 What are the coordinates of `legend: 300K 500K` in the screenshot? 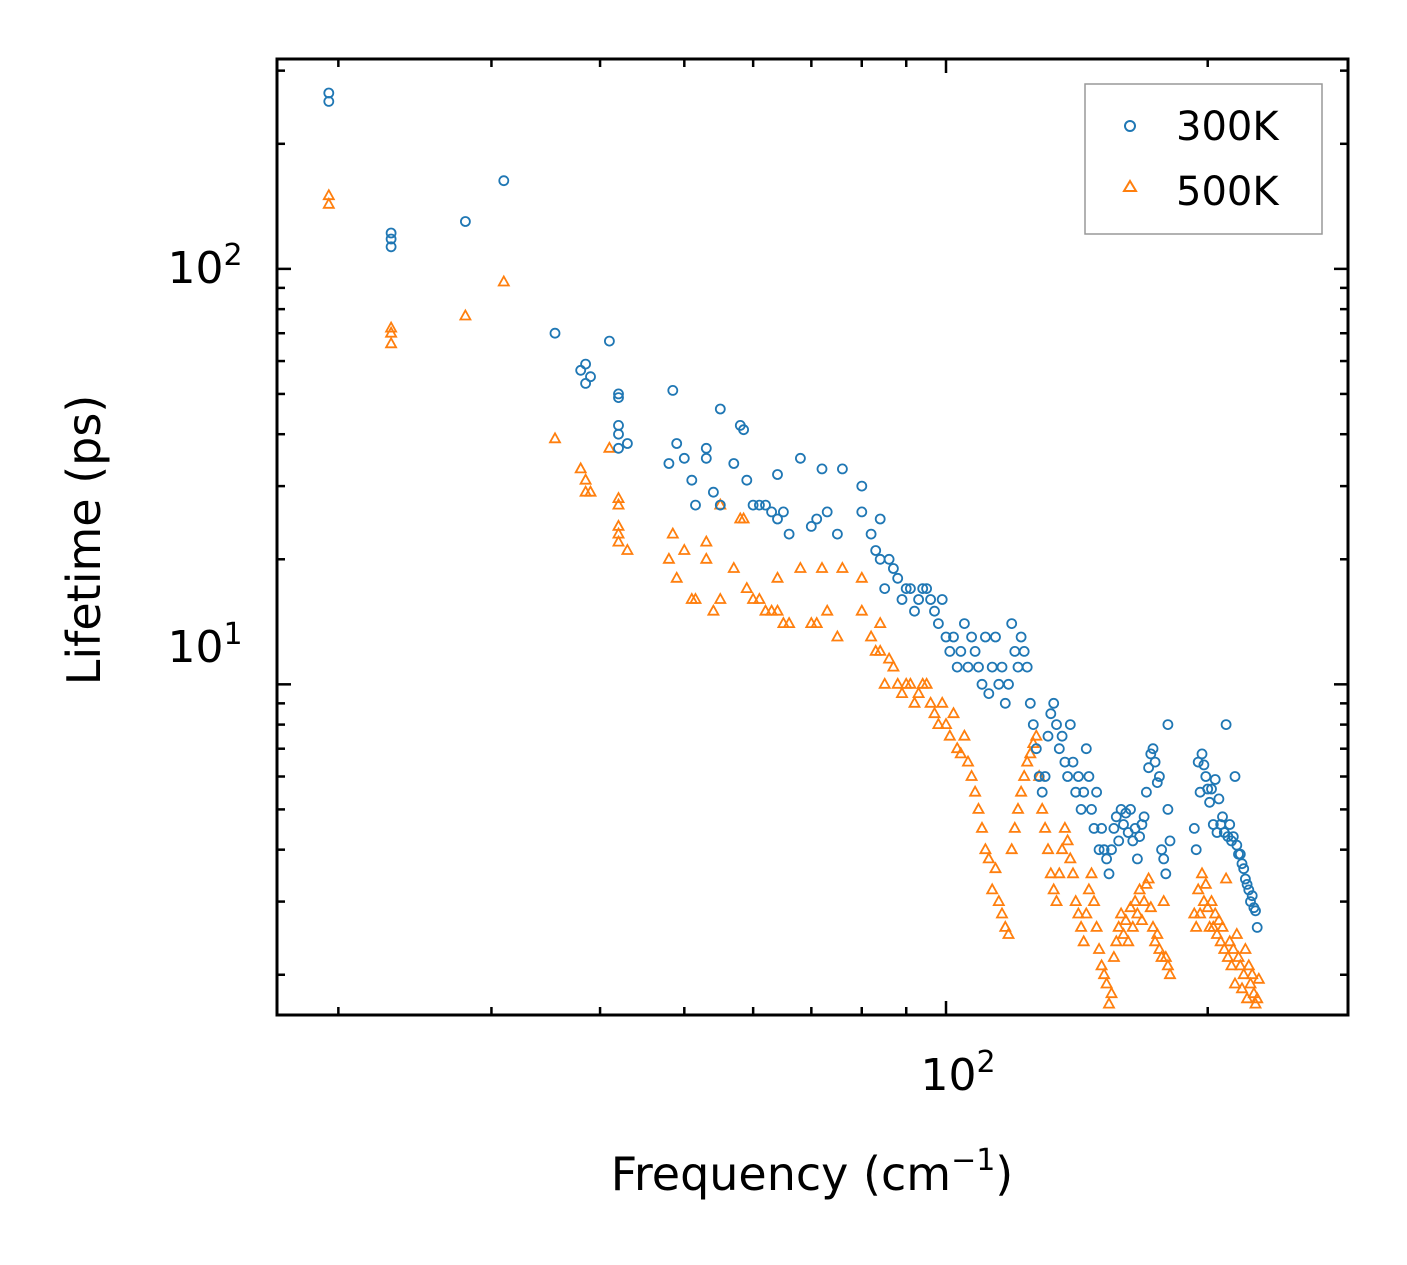 It's located at (1203, 159).